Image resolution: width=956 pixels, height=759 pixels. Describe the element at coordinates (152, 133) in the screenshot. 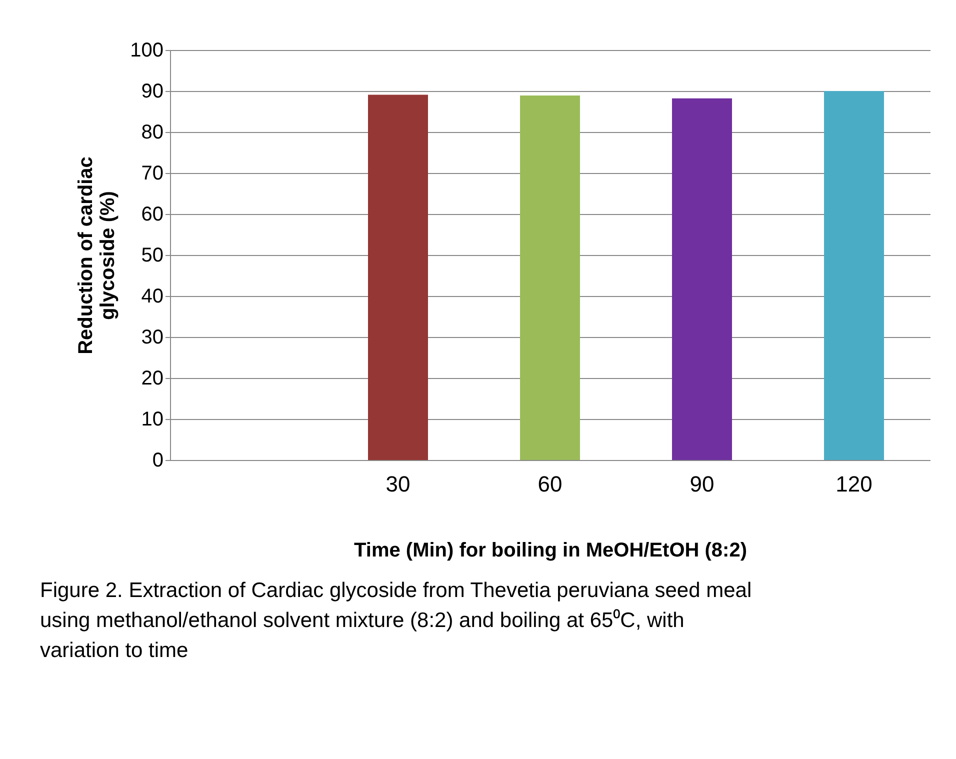

I see `y-tick-label: 80` at that location.